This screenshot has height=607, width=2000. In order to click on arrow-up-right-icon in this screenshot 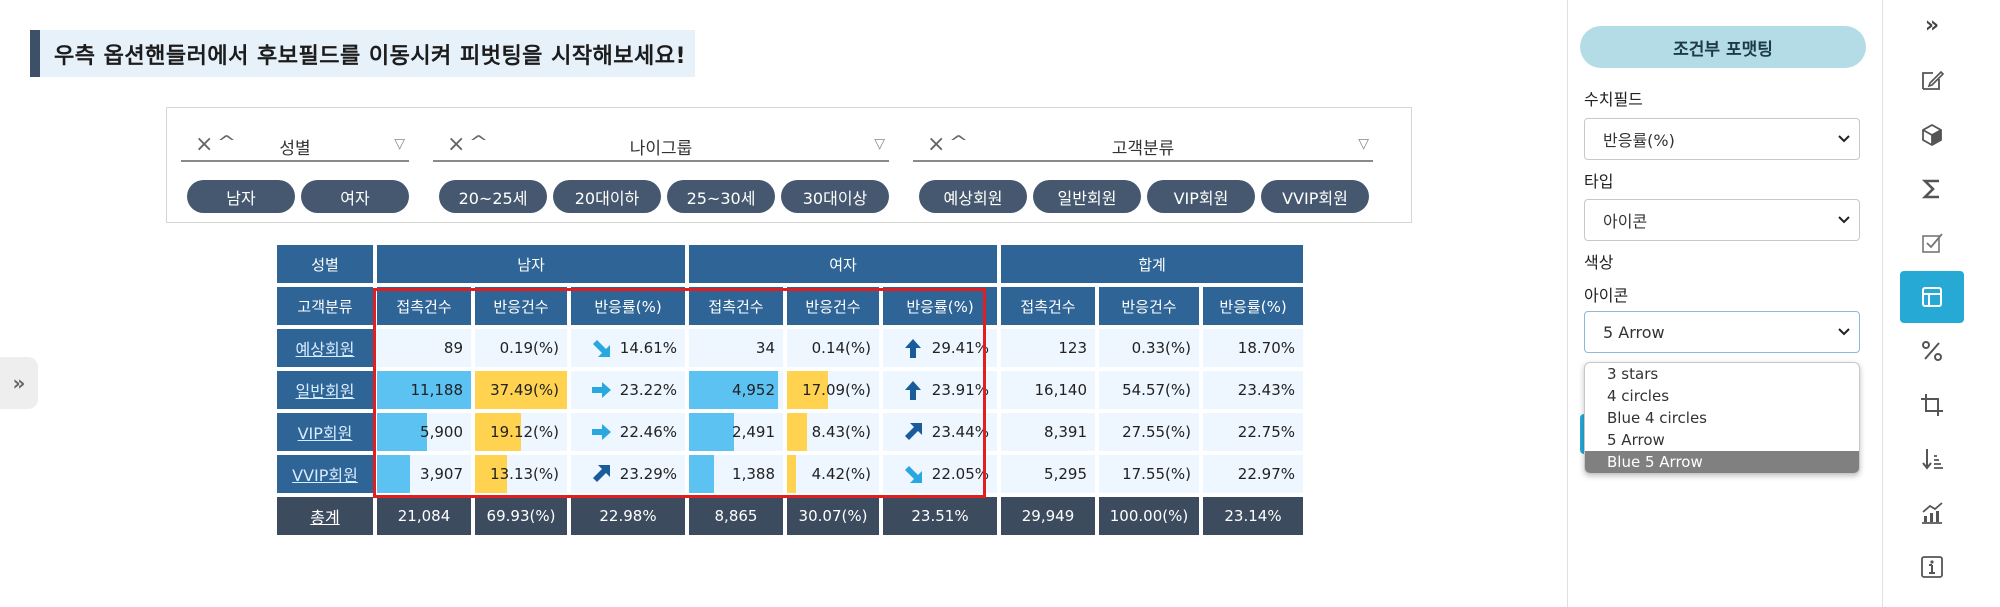, I will do `click(601, 473)`.